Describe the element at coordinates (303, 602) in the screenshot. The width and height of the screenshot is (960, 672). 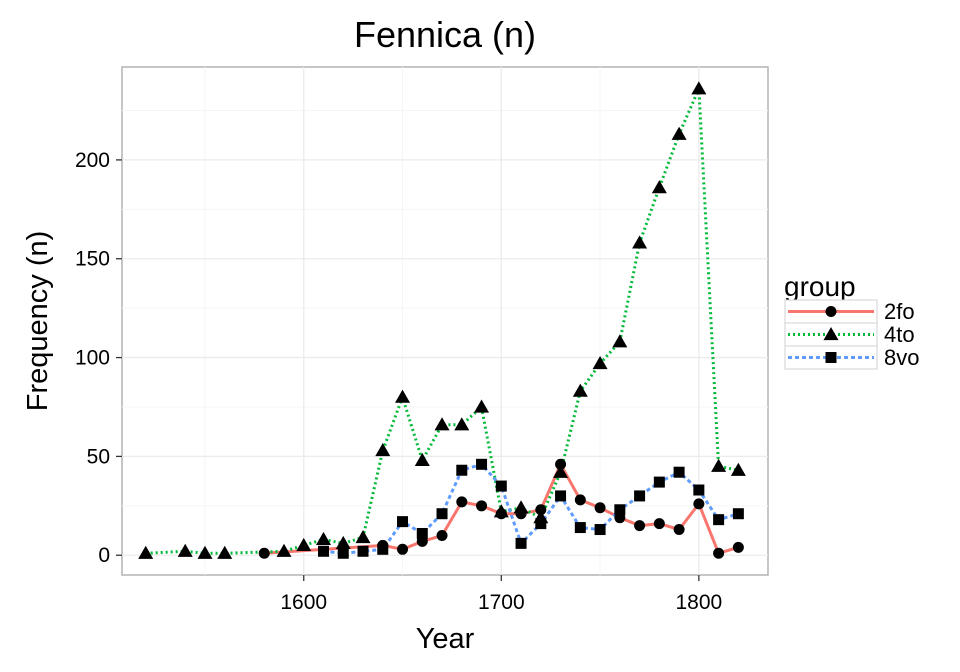
I see `x-tick-label: 1600` at that location.